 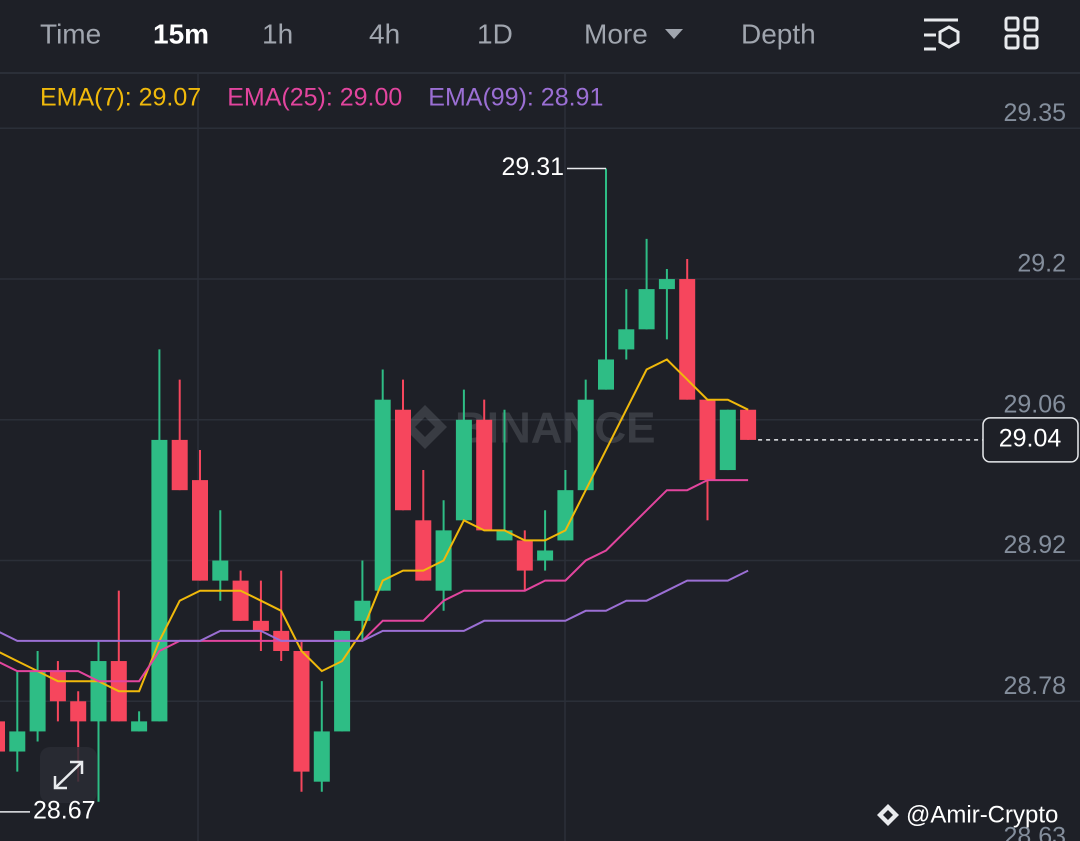 I want to click on last-price-box, so click(x=1030, y=440).